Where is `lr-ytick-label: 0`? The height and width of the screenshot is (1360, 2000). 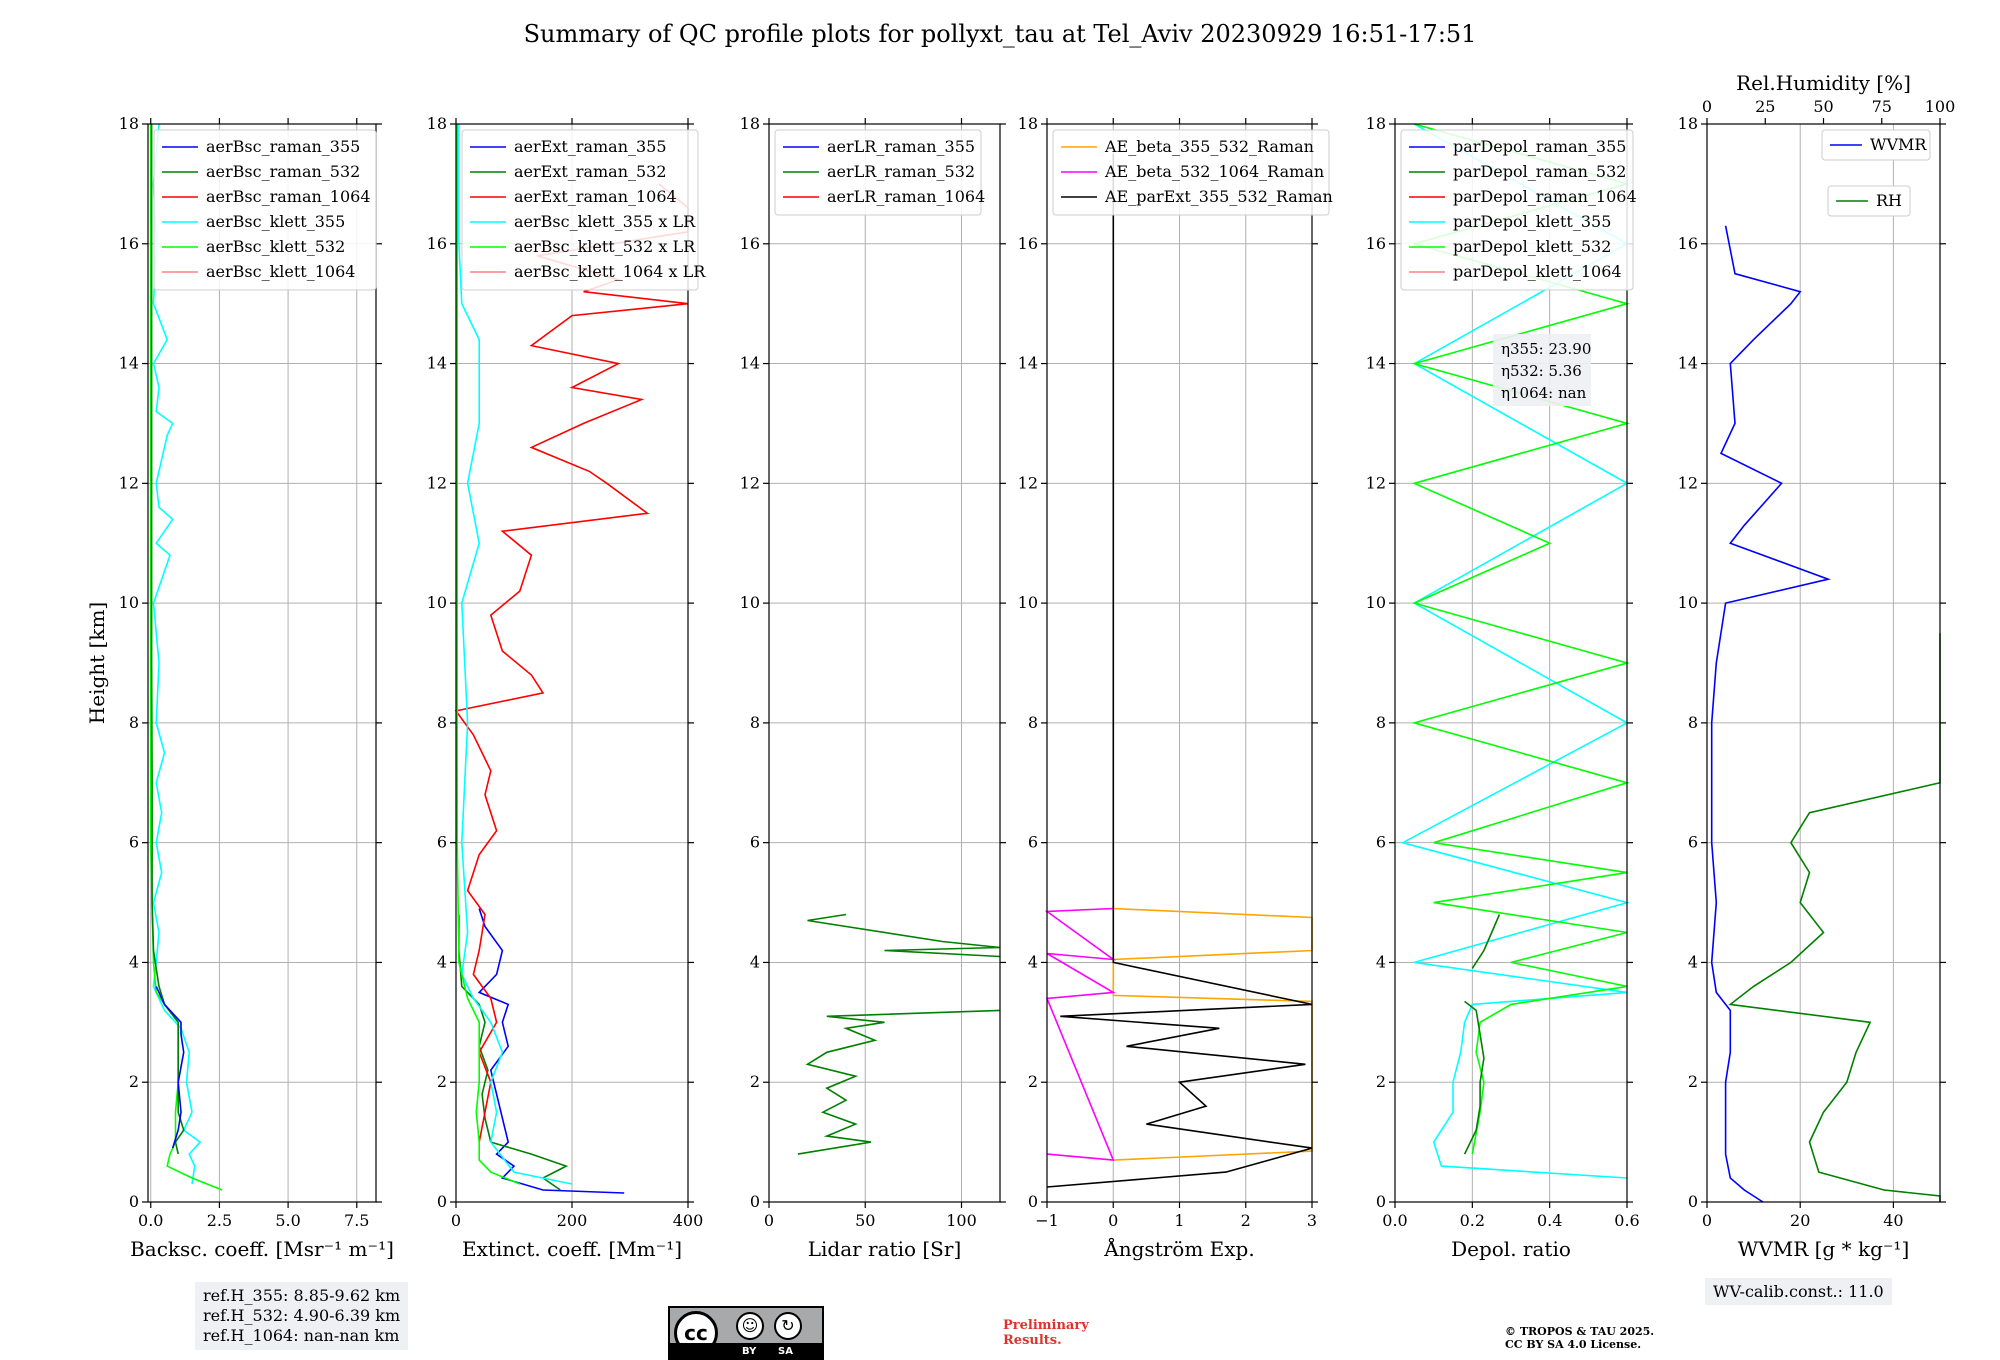 lr-ytick-label: 0 is located at coordinates (755, 1201).